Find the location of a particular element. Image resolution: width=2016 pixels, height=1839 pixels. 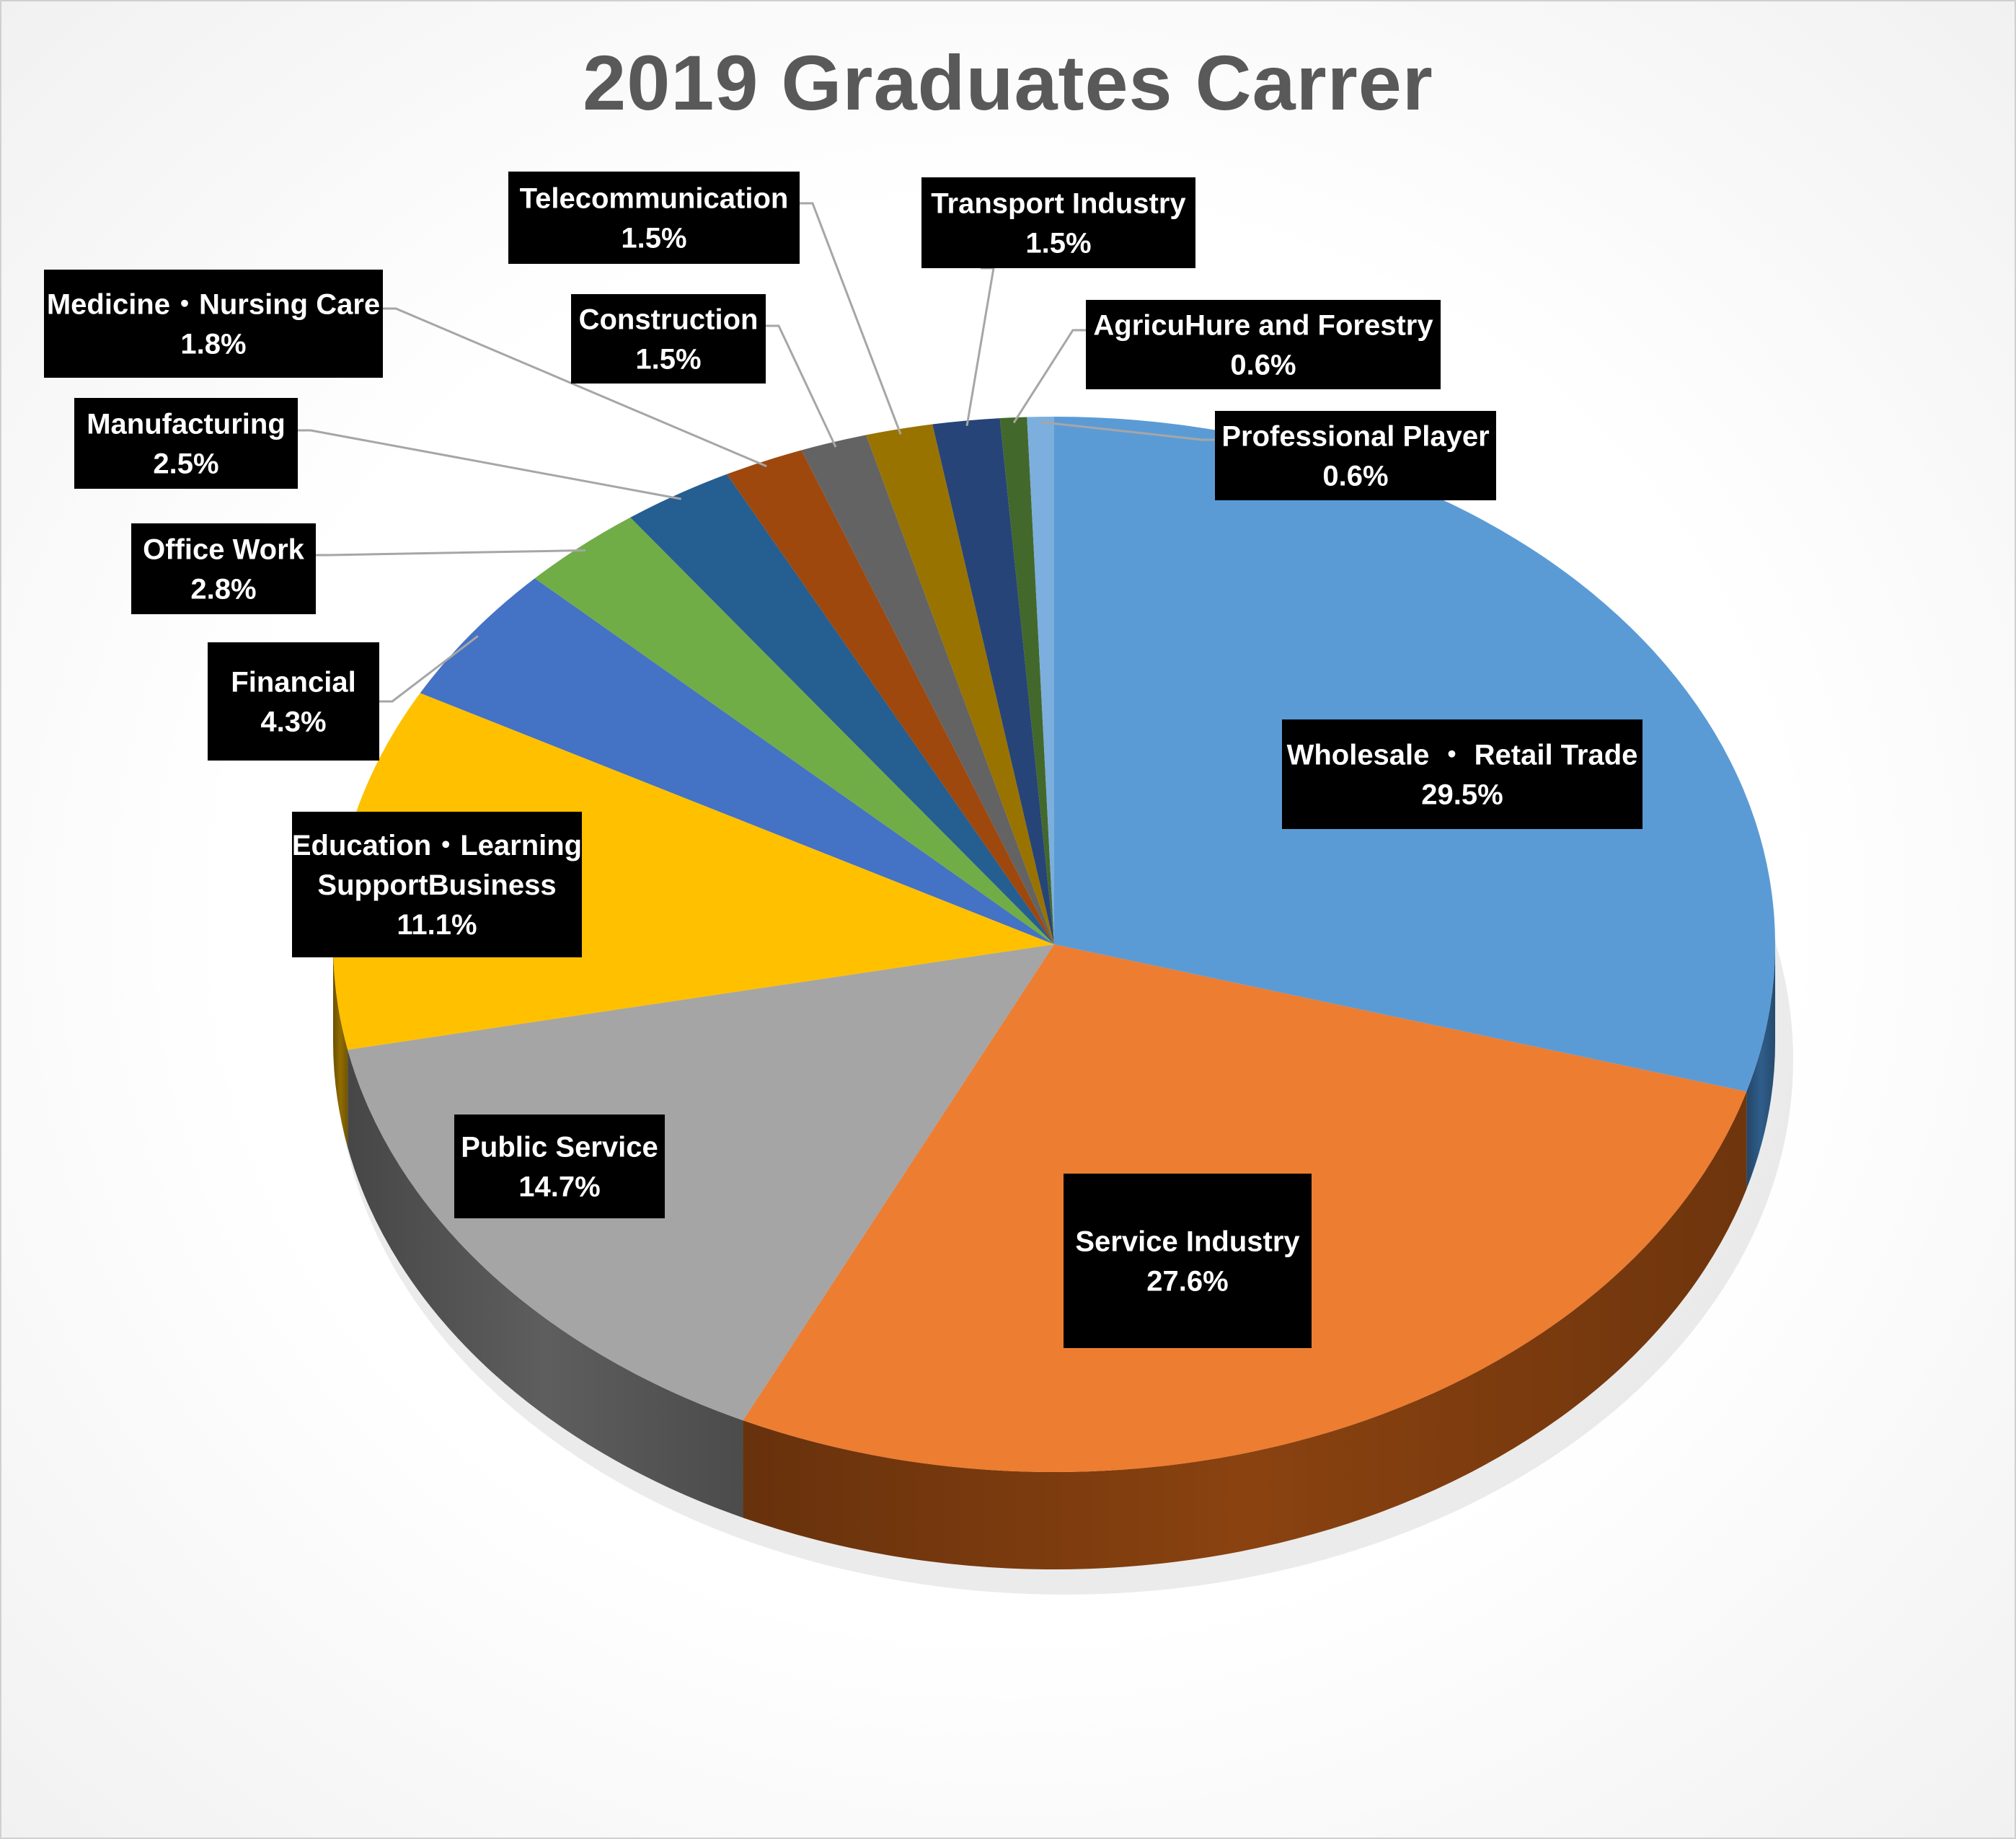

data-label-value: 2.5% is located at coordinates (185, 464).